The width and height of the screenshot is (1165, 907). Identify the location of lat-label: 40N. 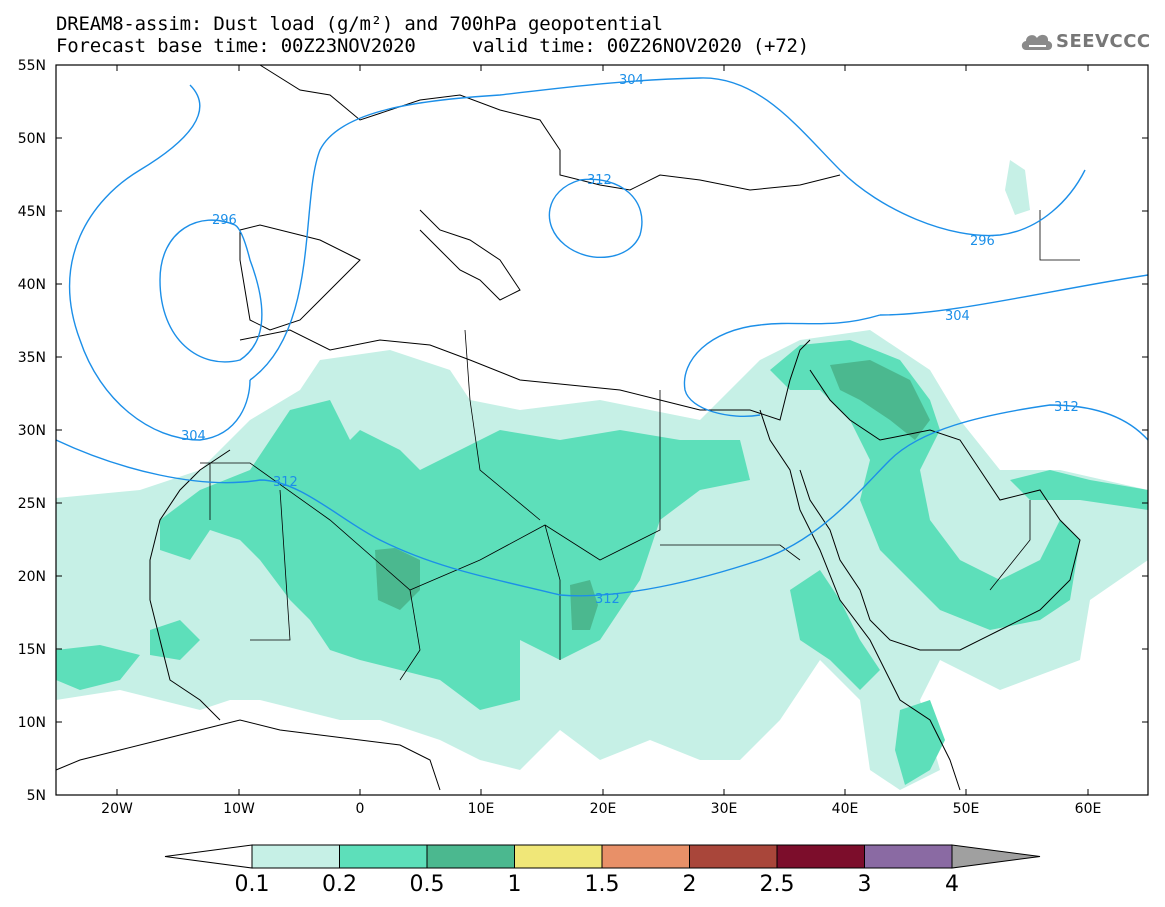
(32, 285).